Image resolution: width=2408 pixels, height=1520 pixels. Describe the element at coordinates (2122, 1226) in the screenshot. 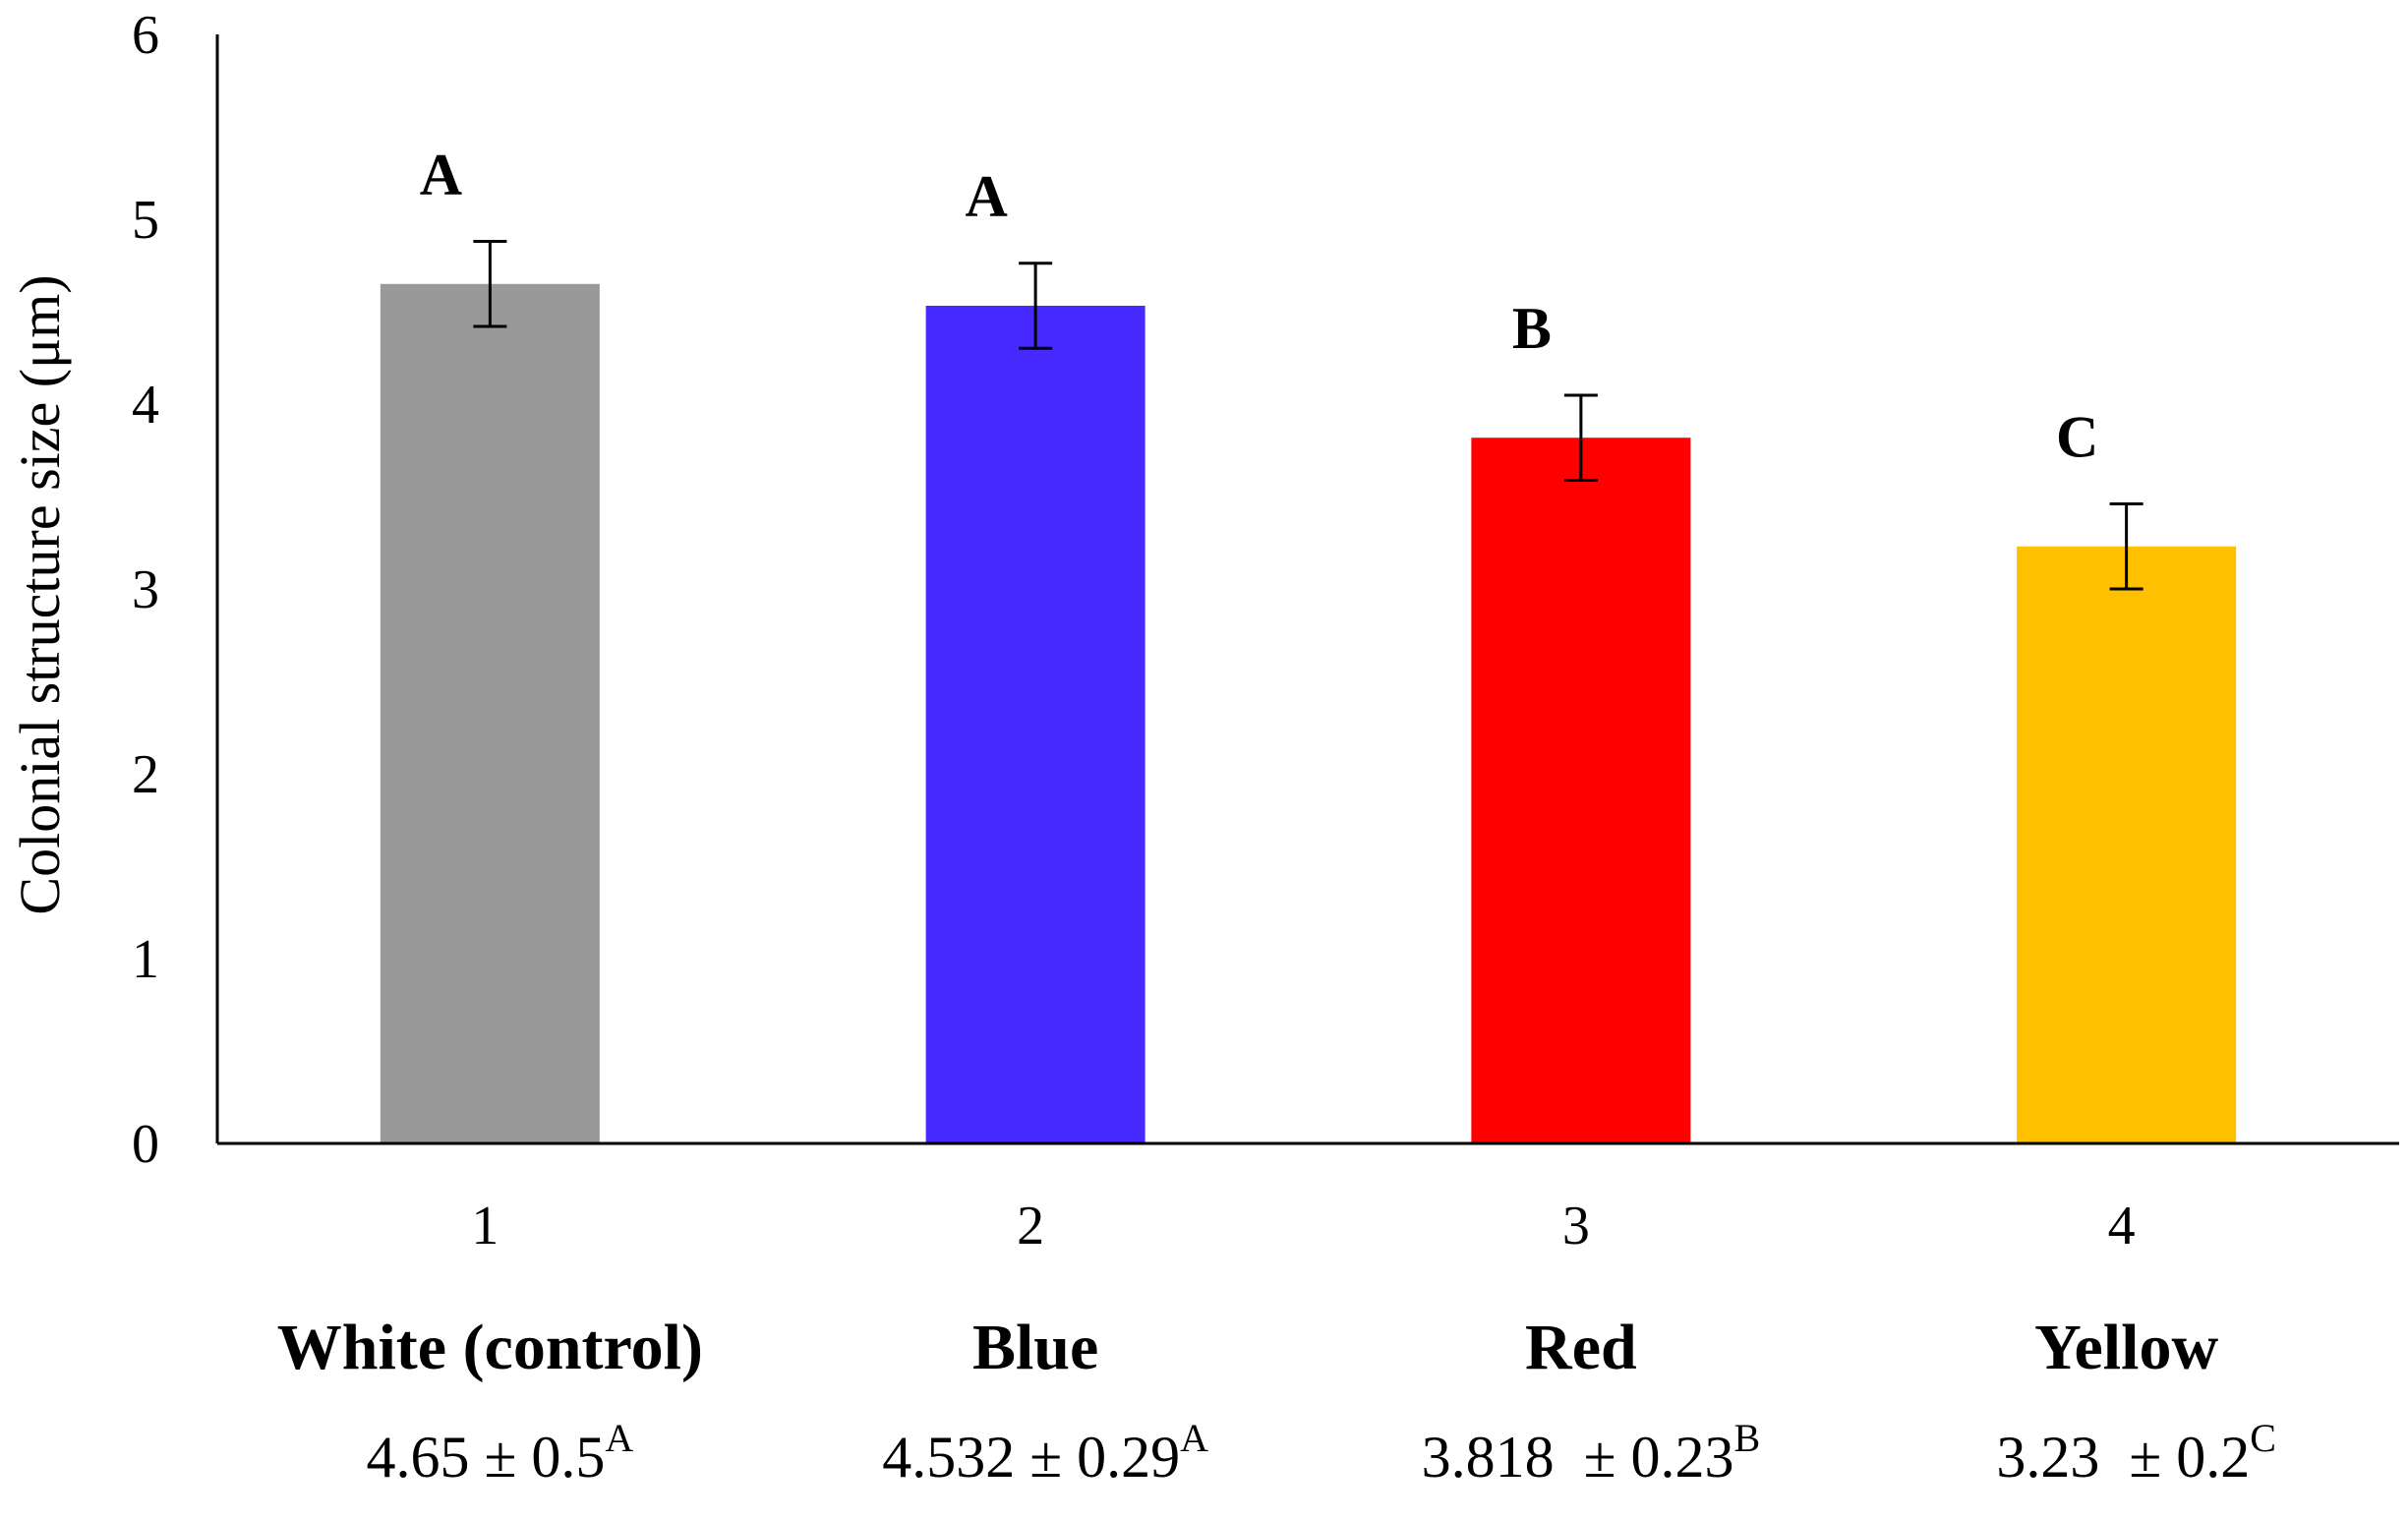

I see `x-tick-label-4: 4` at that location.